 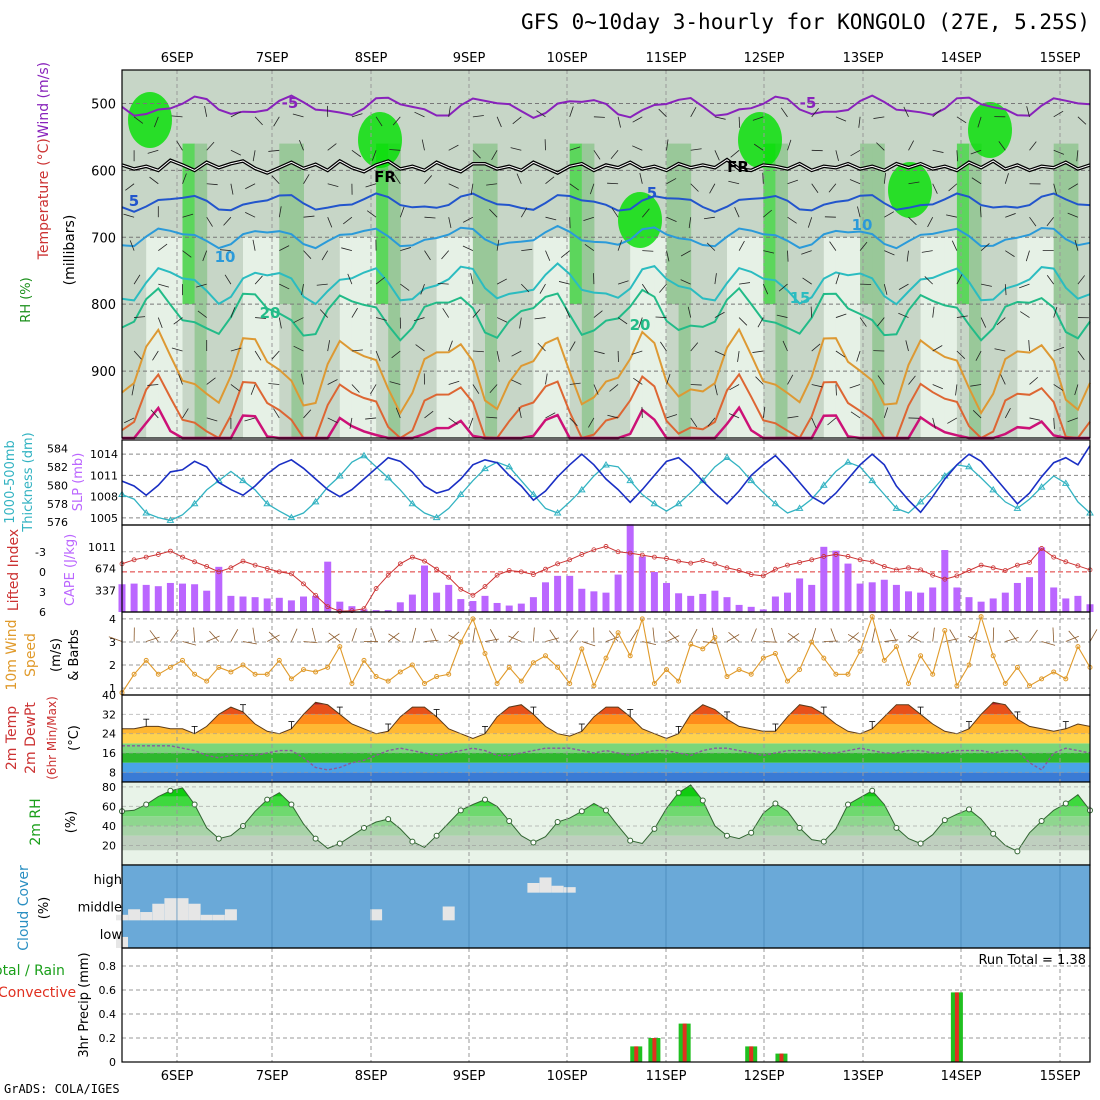 What do you see at coordinates (103, 104) in the screenshot?
I see `pressure-tick-label: 500` at bounding box center [103, 104].